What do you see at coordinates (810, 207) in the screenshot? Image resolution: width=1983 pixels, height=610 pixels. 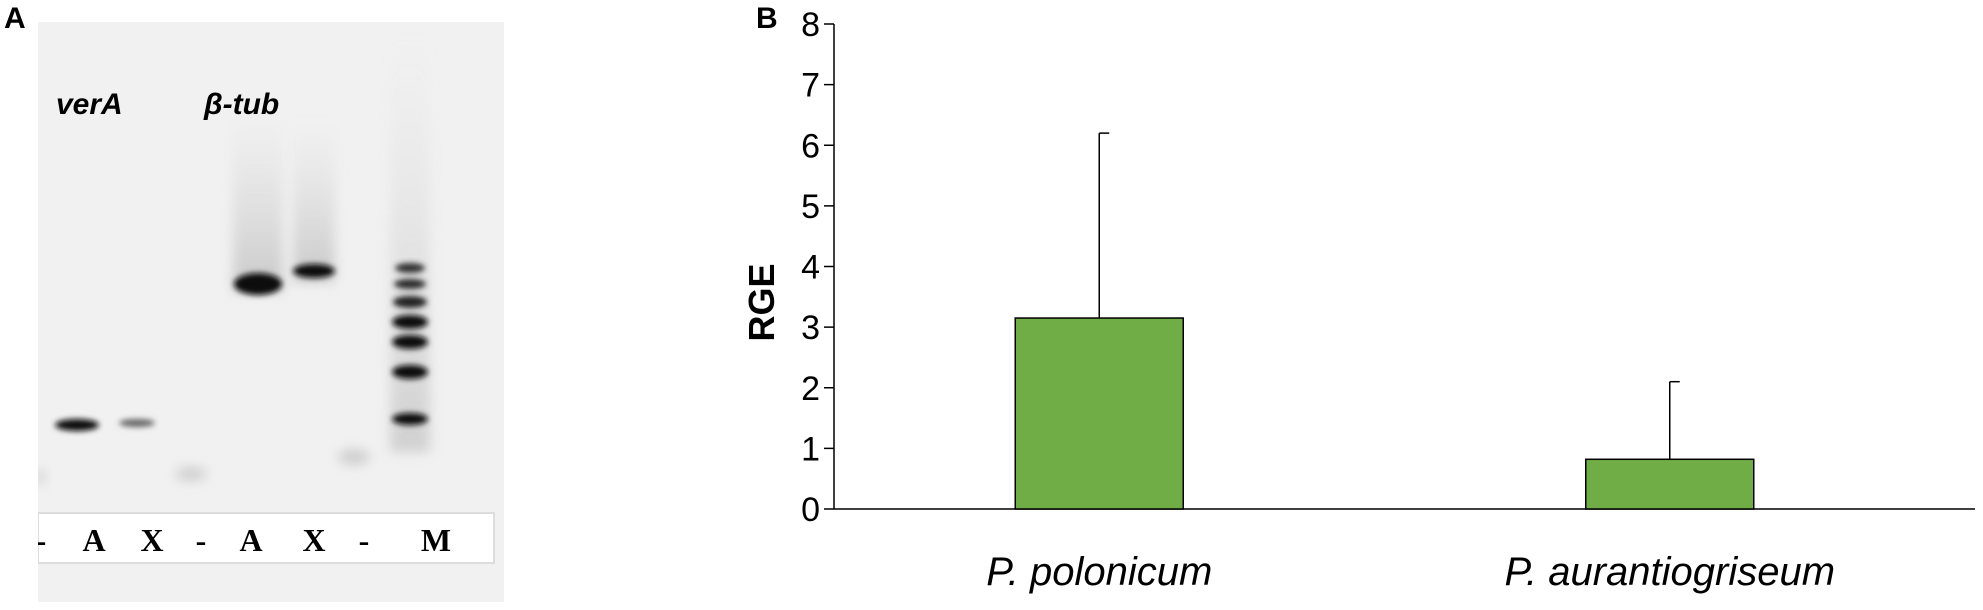 I see `y-tick-label: 5` at bounding box center [810, 207].